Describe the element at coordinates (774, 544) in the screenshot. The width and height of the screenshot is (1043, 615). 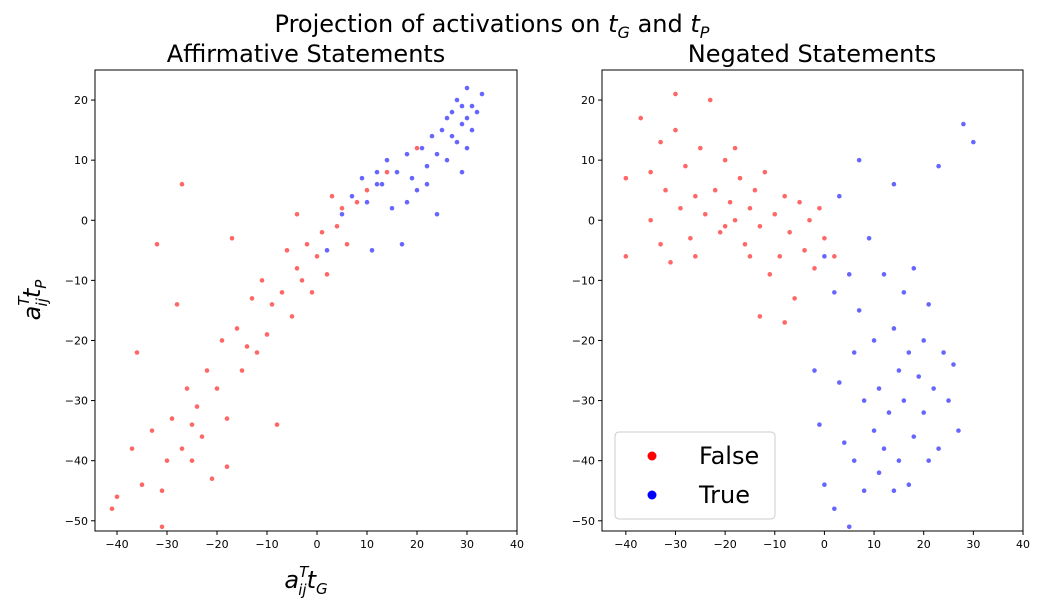
I see `x-tick-label: −10` at that location.